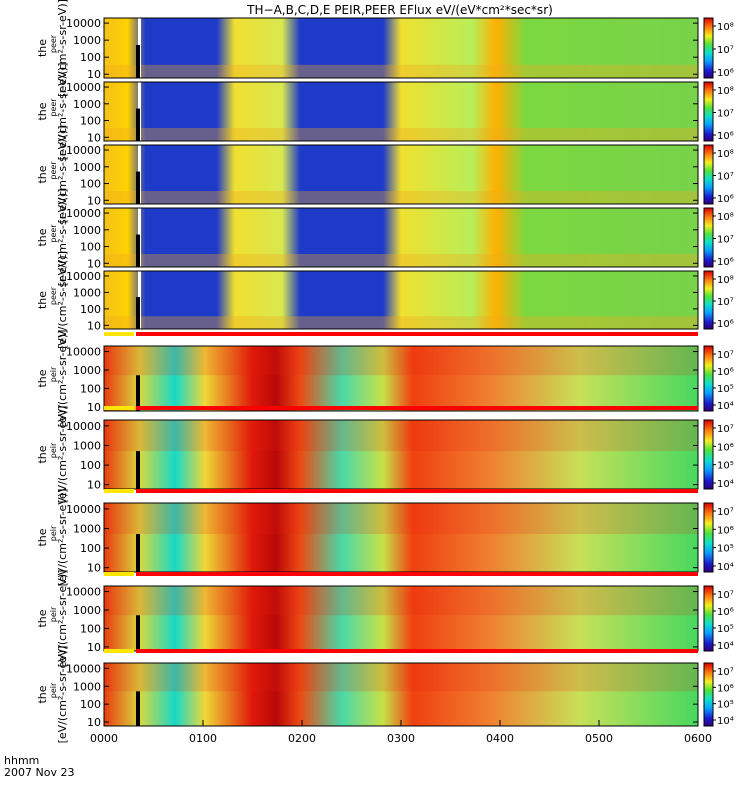  What do you see at coordinates (599, 738) in the screenshot?
I see `x-tick-label: 0500` at bounding box center [599, 738].